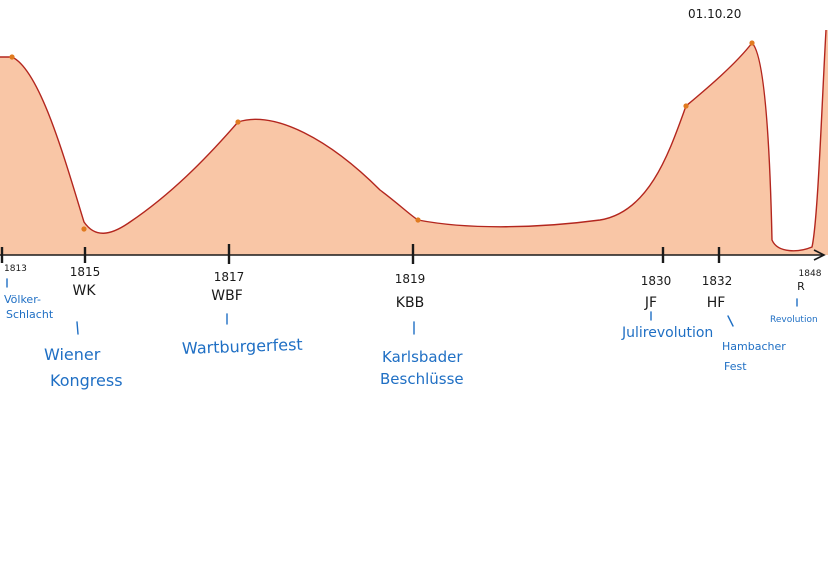  What do you see at coordinates (422, 357) in the screenshot?
I see `event-name-1819-line1: Karlsbader` at bounding box center [422, 357].